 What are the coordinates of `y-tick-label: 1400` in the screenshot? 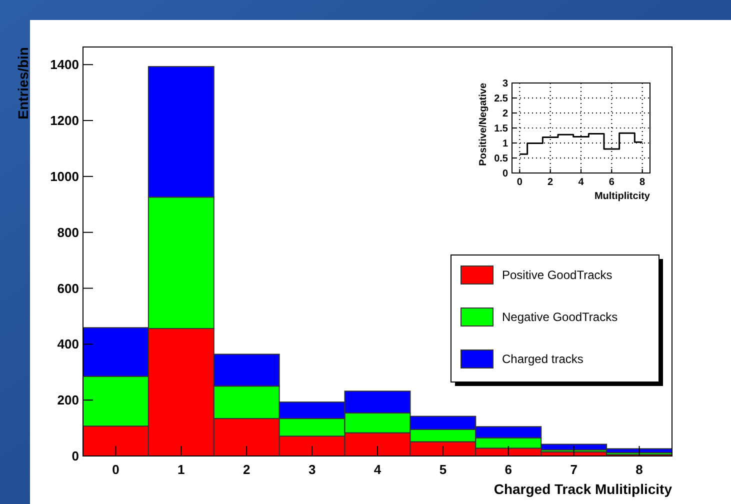 It's located at (64, 64).